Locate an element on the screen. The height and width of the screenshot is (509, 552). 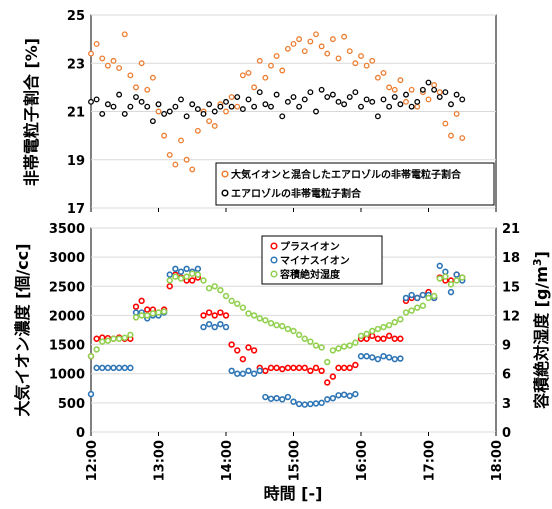
top-legend-box is located at coordinates (355, 184).